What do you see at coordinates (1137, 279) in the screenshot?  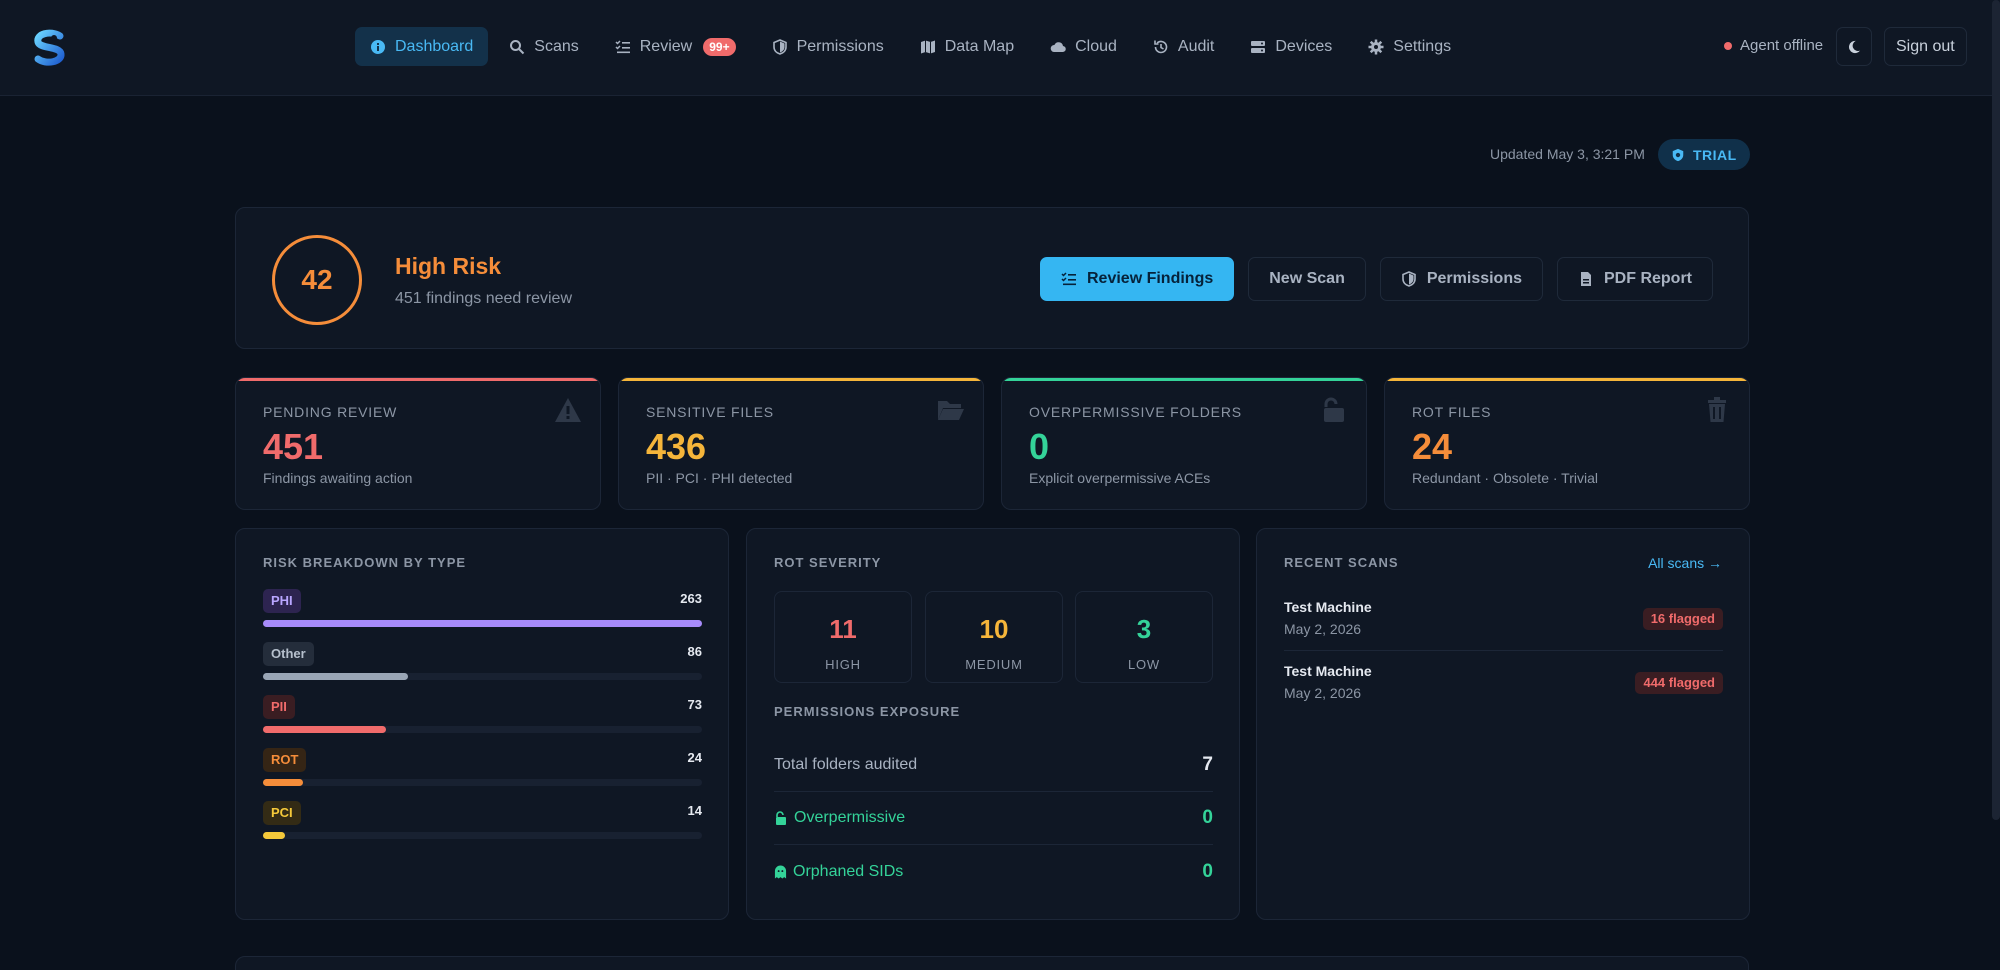 I see `review-findings-button: Review Findings` at bounding box center [1137, 279].